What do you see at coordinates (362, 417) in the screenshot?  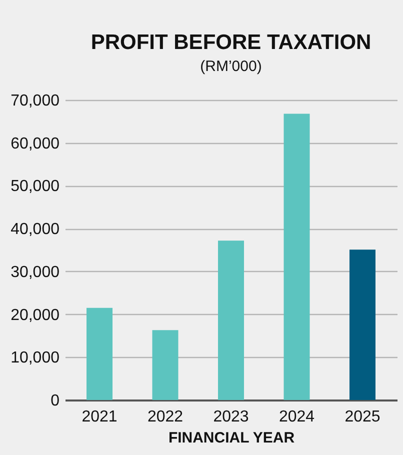 I see `x-tick-label: 2025` at bounding box center [362, 417].